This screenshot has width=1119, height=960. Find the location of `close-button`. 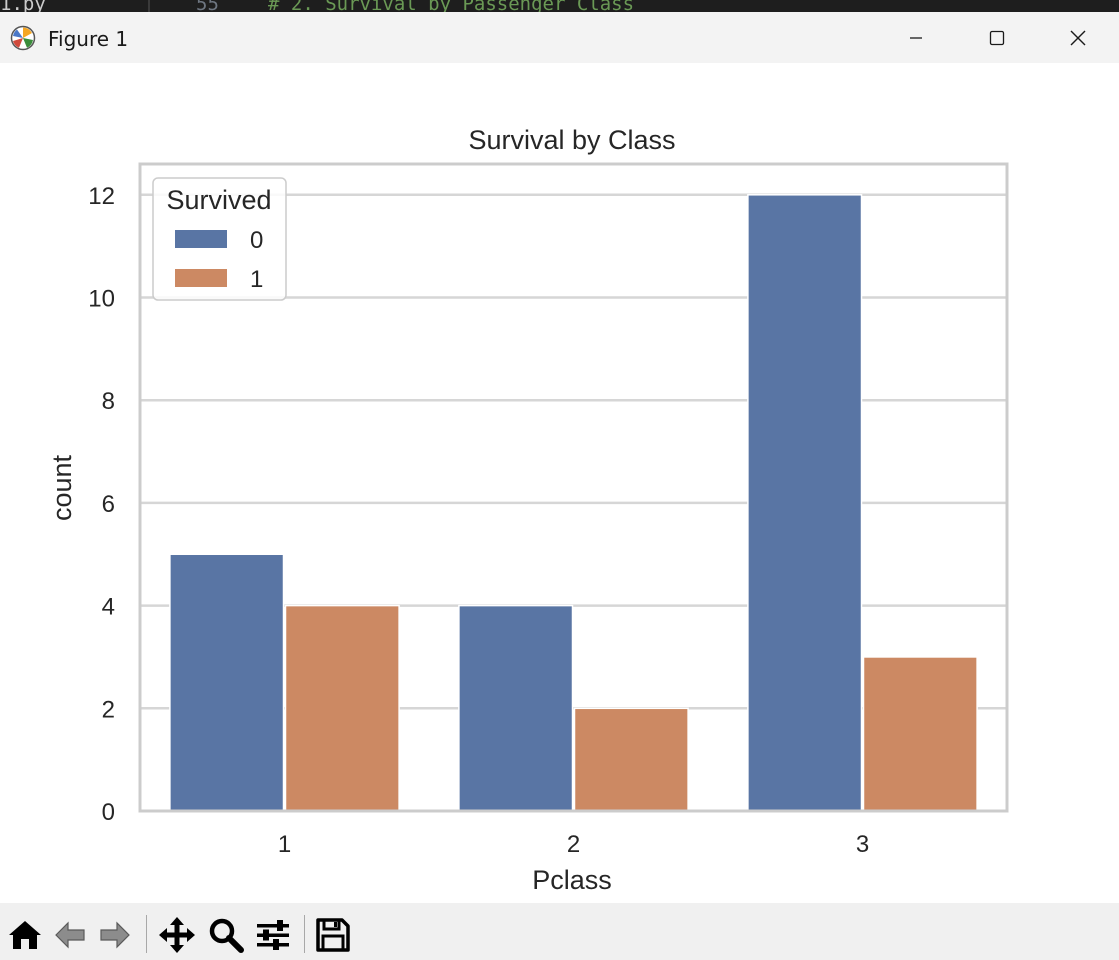

close-button is located at coordinates (1078, 37).